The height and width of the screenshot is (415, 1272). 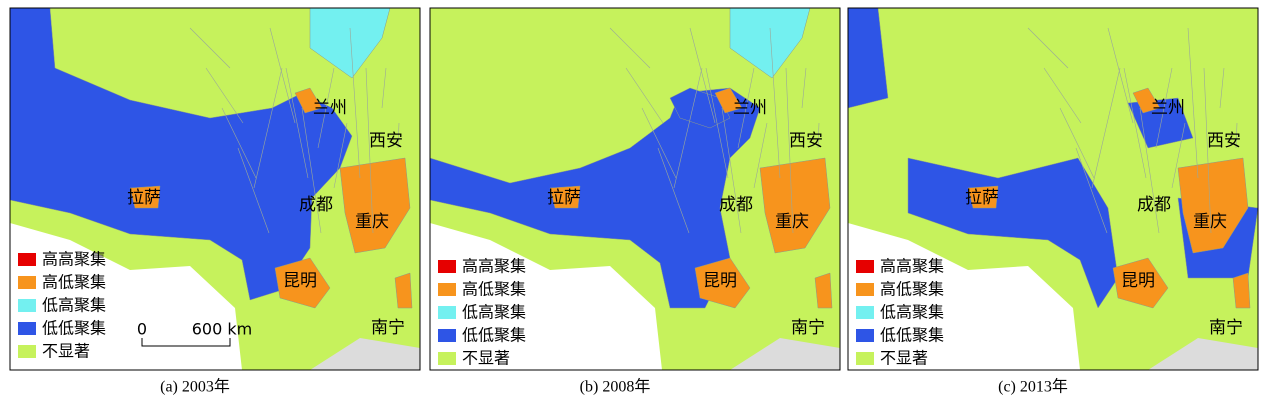 What do you see at coordinates (615, 387) in the screenshot?
I see `panel-caption: (b) 2008年` at bounding box center [615, 387].